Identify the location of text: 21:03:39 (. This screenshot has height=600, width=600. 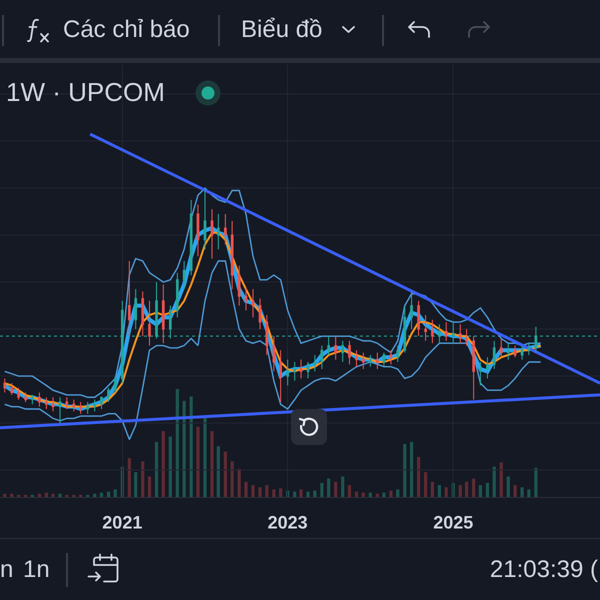
(544, 570).